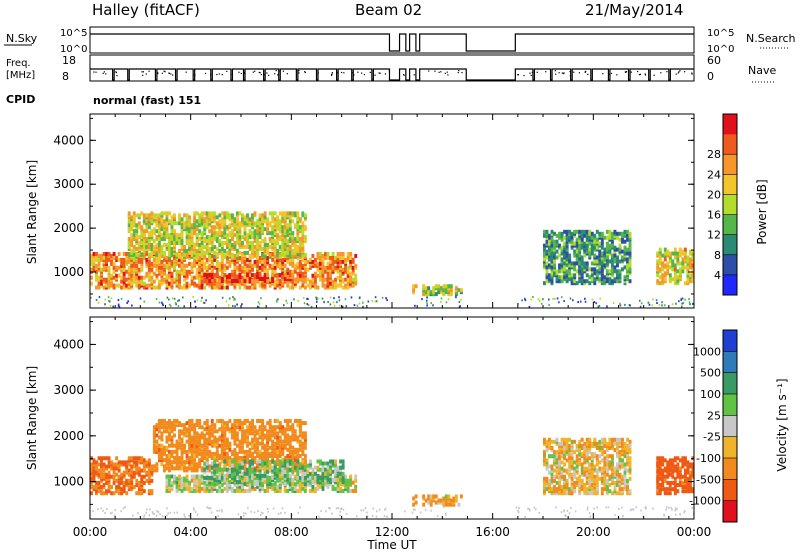  What do you see at coordinates (20, 99) in the screenshot?
I see `cpid-label: CPID` at bounding box center [20, 99].